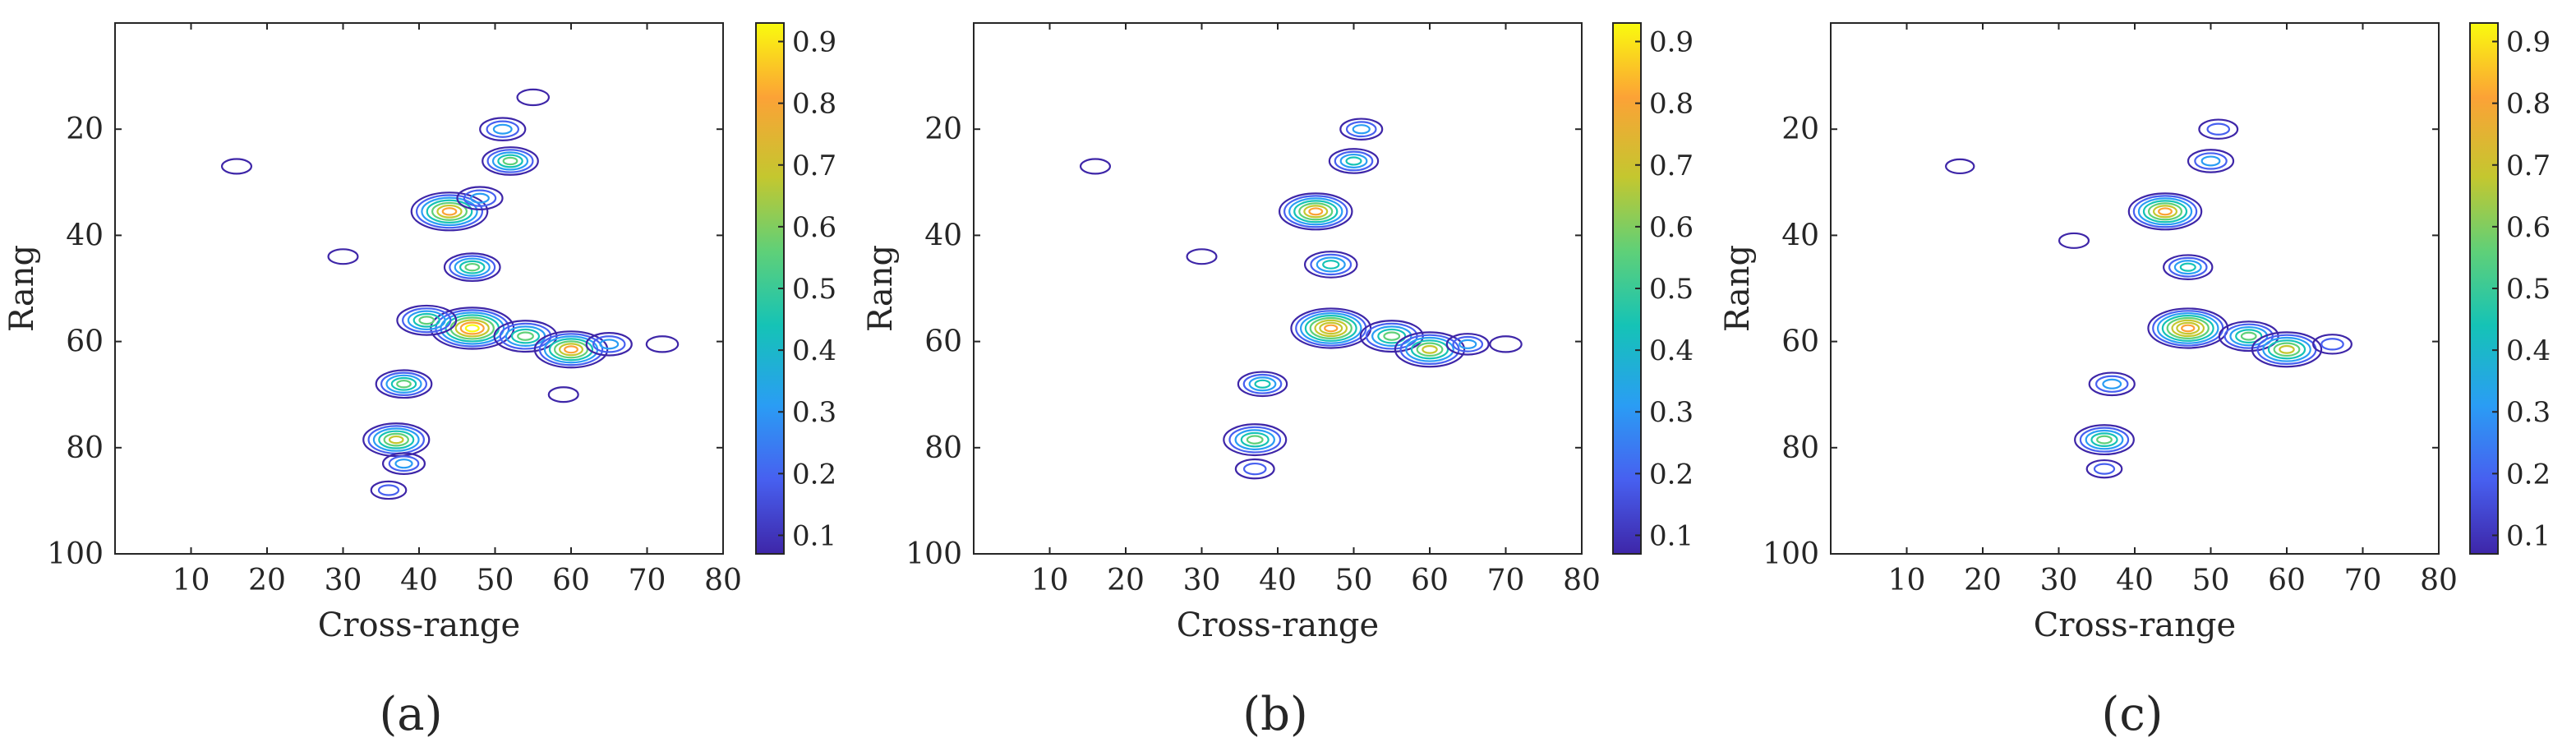 This screenshot has height=756, width=2576. What do you see at coordinates (267, 580) in the screenshot?
I see `x-tick-label: 20` at bounding box center [267, 580].